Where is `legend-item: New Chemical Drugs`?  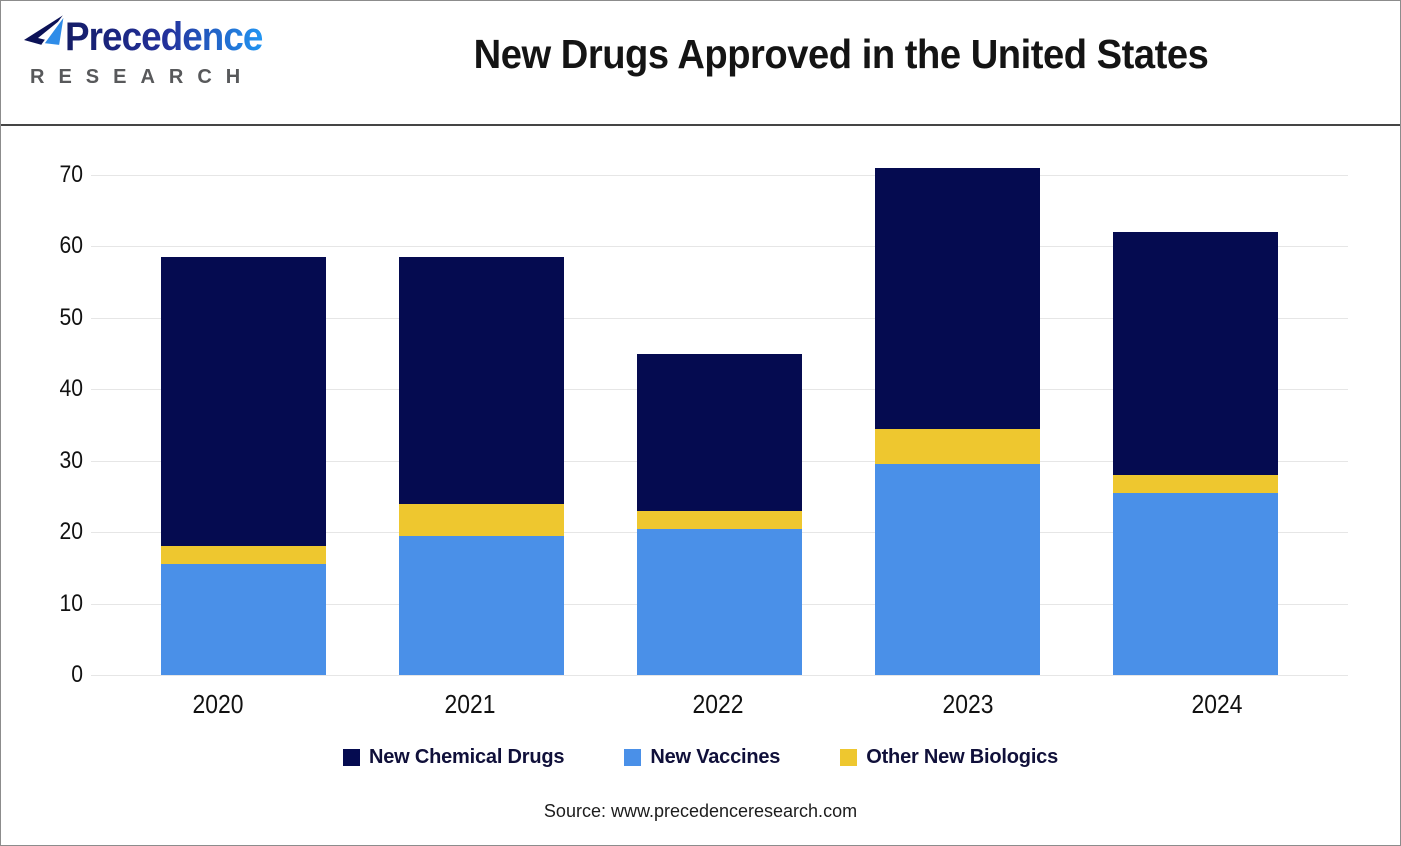 legend-item: New Chemical Drugs is located at coordinates (453, 757).